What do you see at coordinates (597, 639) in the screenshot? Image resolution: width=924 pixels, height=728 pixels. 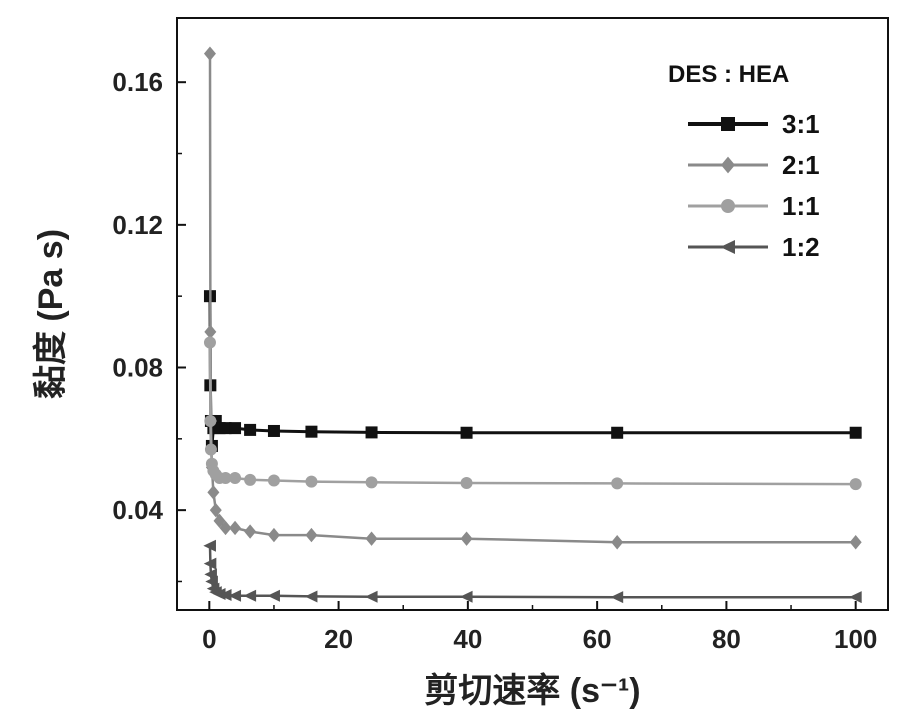 I see `x-tick-label: 60` at bounding box center [597, 639].